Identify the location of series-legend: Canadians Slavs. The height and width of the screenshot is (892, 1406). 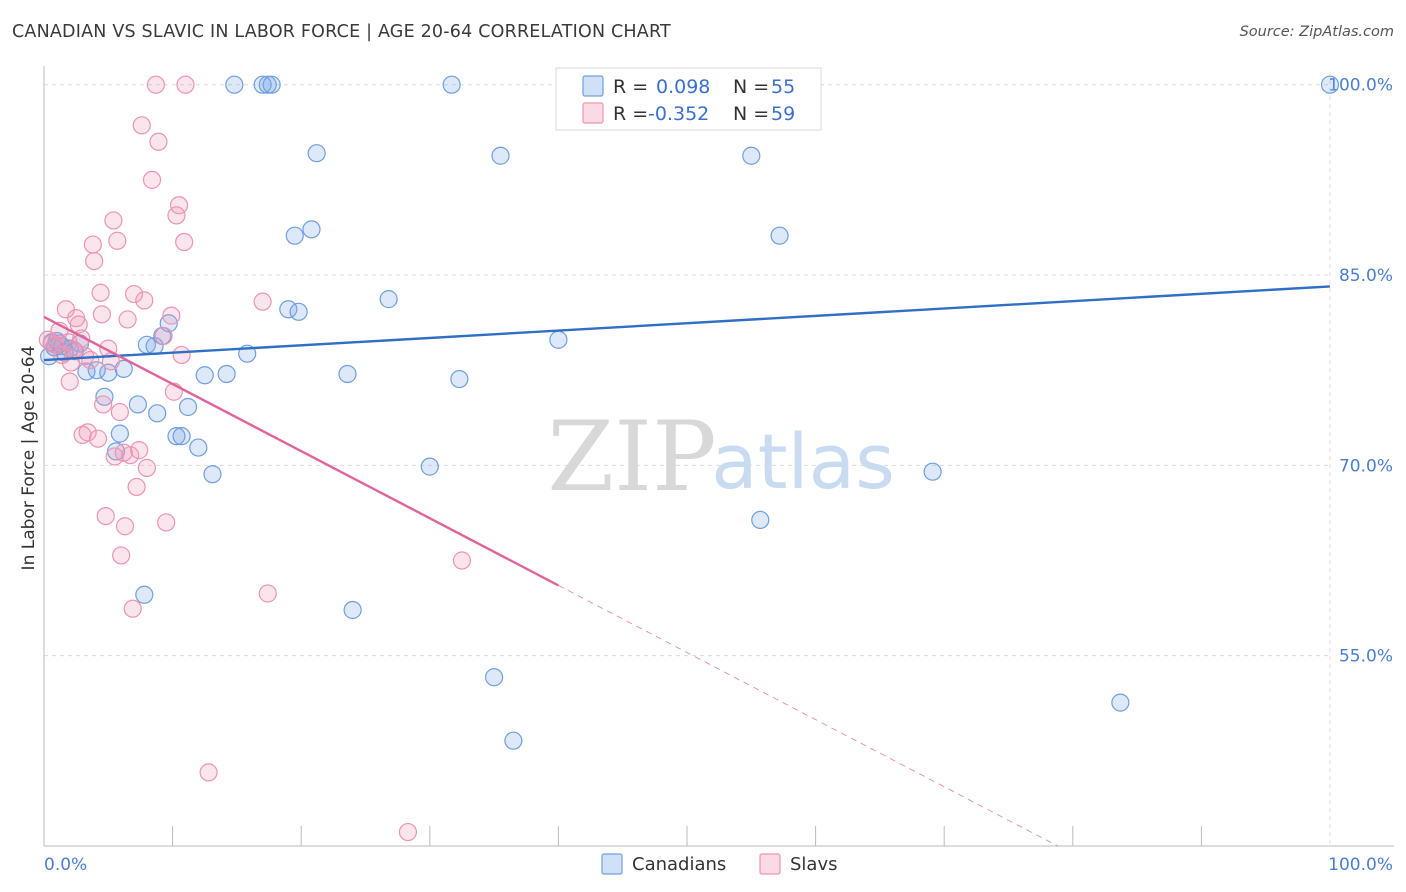
(719, 864).